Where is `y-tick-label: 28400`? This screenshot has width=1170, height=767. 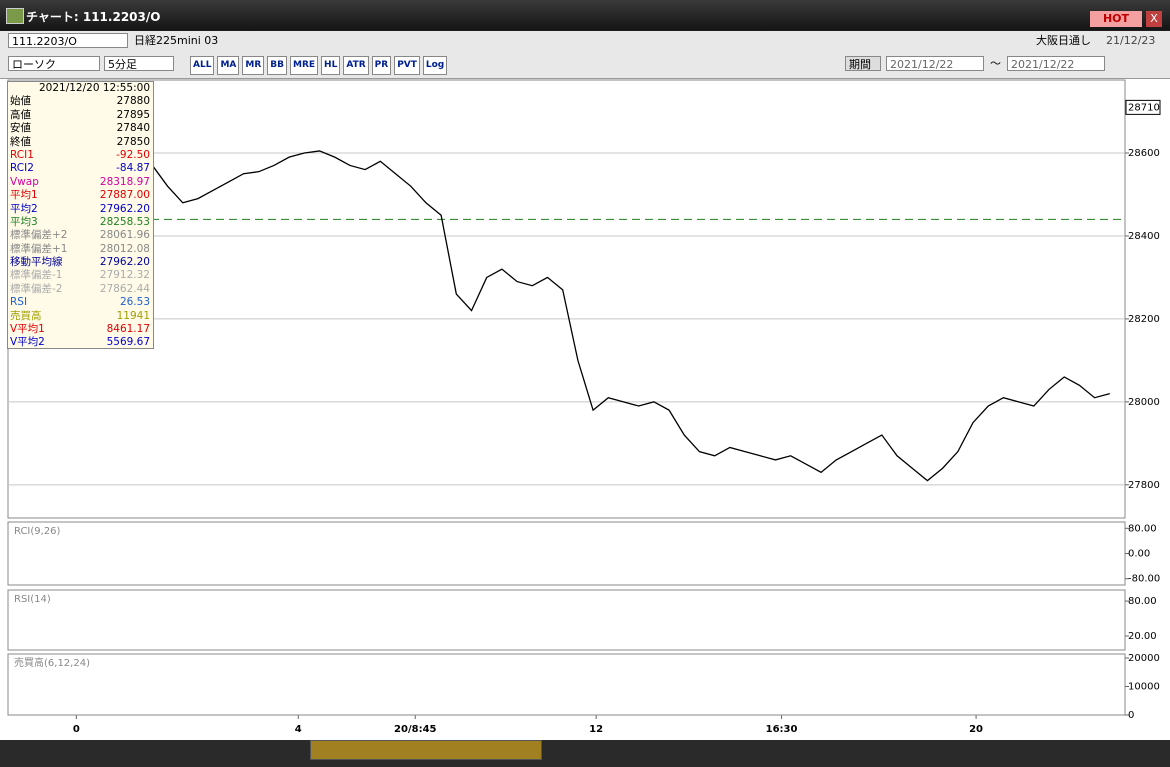
y-tick-label: 28400 is located at coordinates (1144, 236).